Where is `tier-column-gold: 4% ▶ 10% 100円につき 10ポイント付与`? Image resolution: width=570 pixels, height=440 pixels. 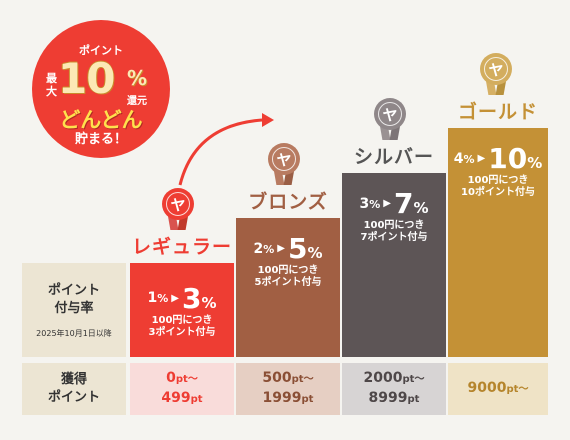 tier-column-gold: 4% ▶ 10% 100円につき 10ポイント付与 is located at coordinates (498, 242).